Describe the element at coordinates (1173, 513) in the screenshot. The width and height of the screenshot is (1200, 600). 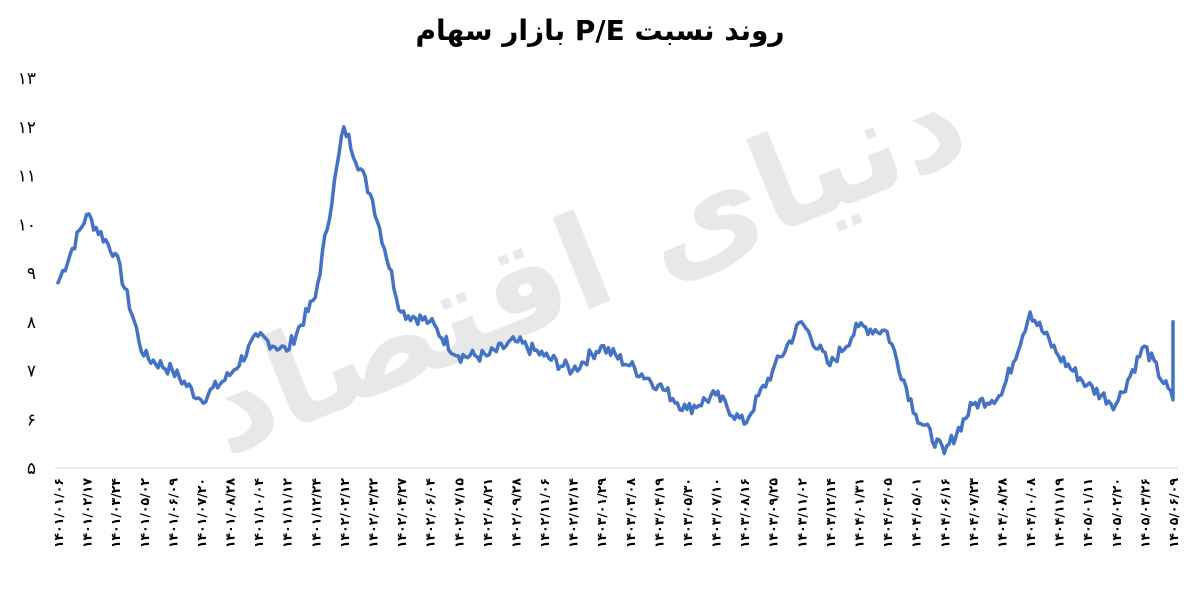
I see `x-tick-label: ۱۴۰۵/۰۶/۰۹` at that location.